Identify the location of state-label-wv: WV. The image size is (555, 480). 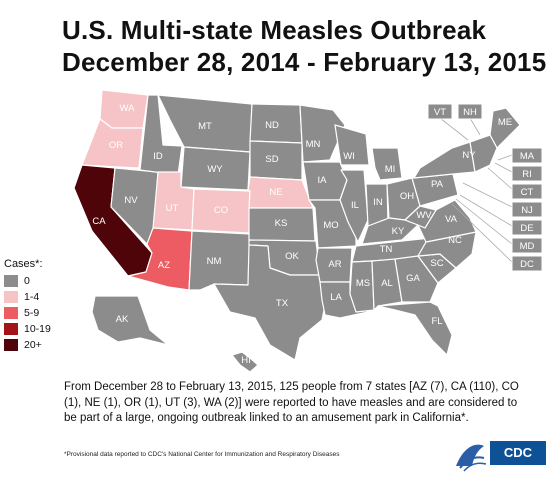
(424, 215).